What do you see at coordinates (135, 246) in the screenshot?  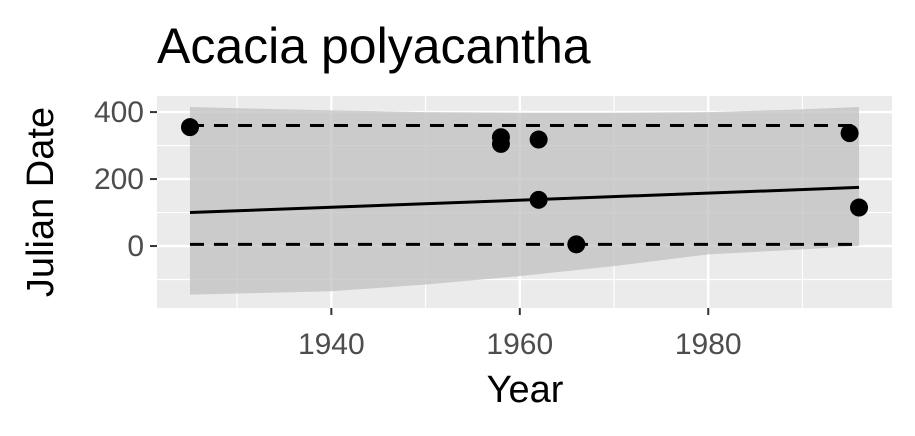 I see `y-tick-label: 0` at bounding box center [135, 246].